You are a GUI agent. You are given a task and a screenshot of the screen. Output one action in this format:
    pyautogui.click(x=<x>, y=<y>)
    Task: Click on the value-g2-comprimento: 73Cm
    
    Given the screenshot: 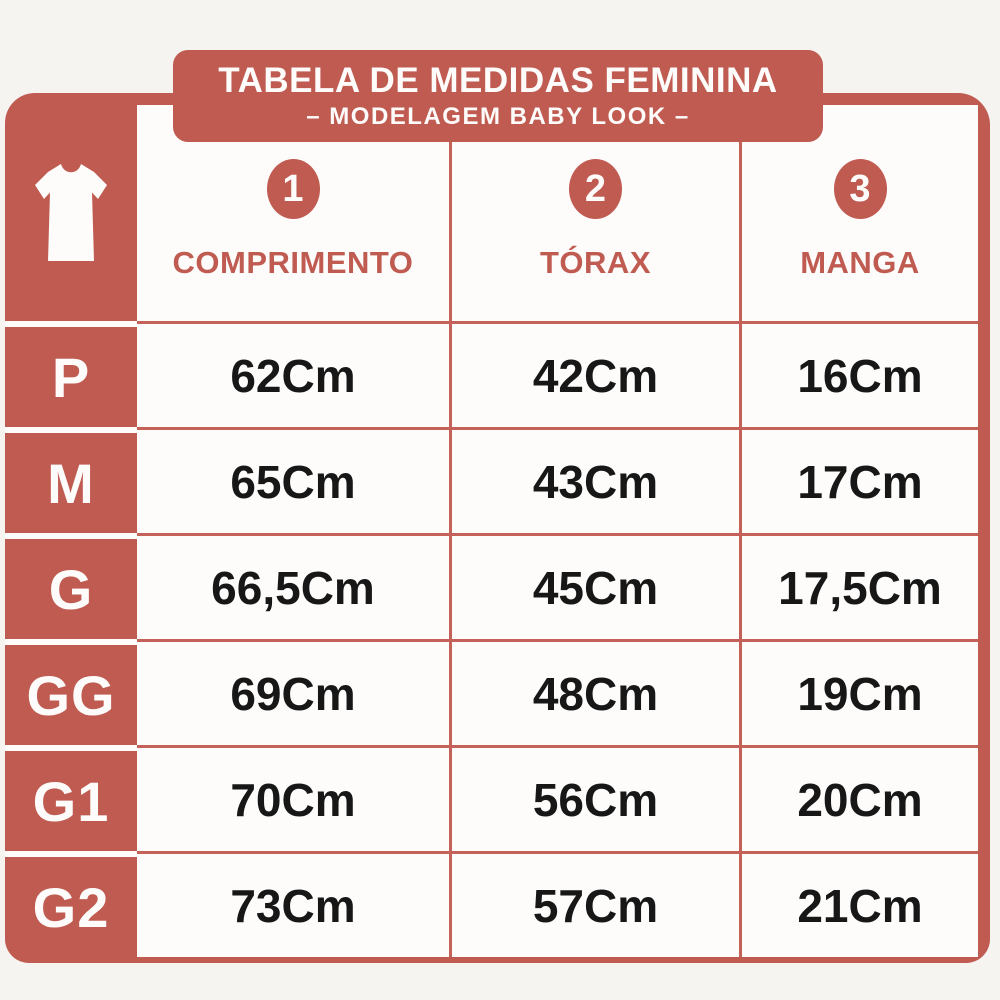 What is the action you would take?
    pyautogui.click(x=293, y=904)
    